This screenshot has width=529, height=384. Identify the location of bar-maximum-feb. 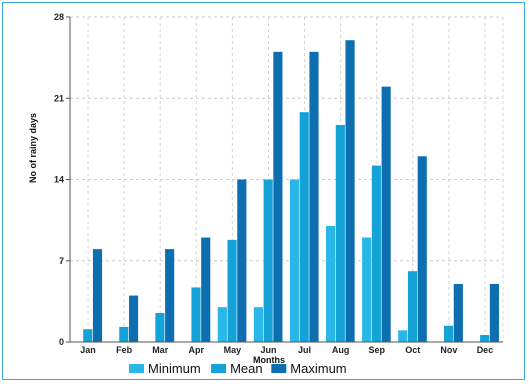
(133, 318).